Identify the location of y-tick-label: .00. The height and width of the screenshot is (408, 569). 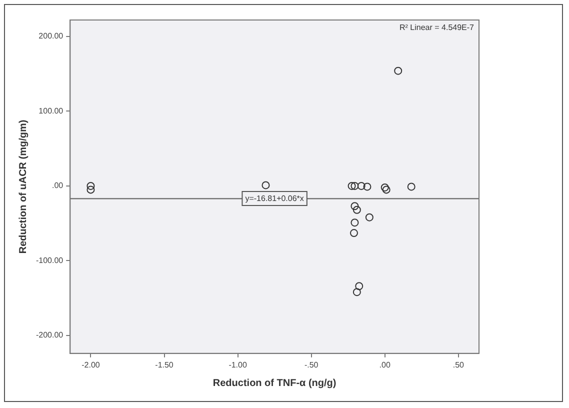
(58, 185).